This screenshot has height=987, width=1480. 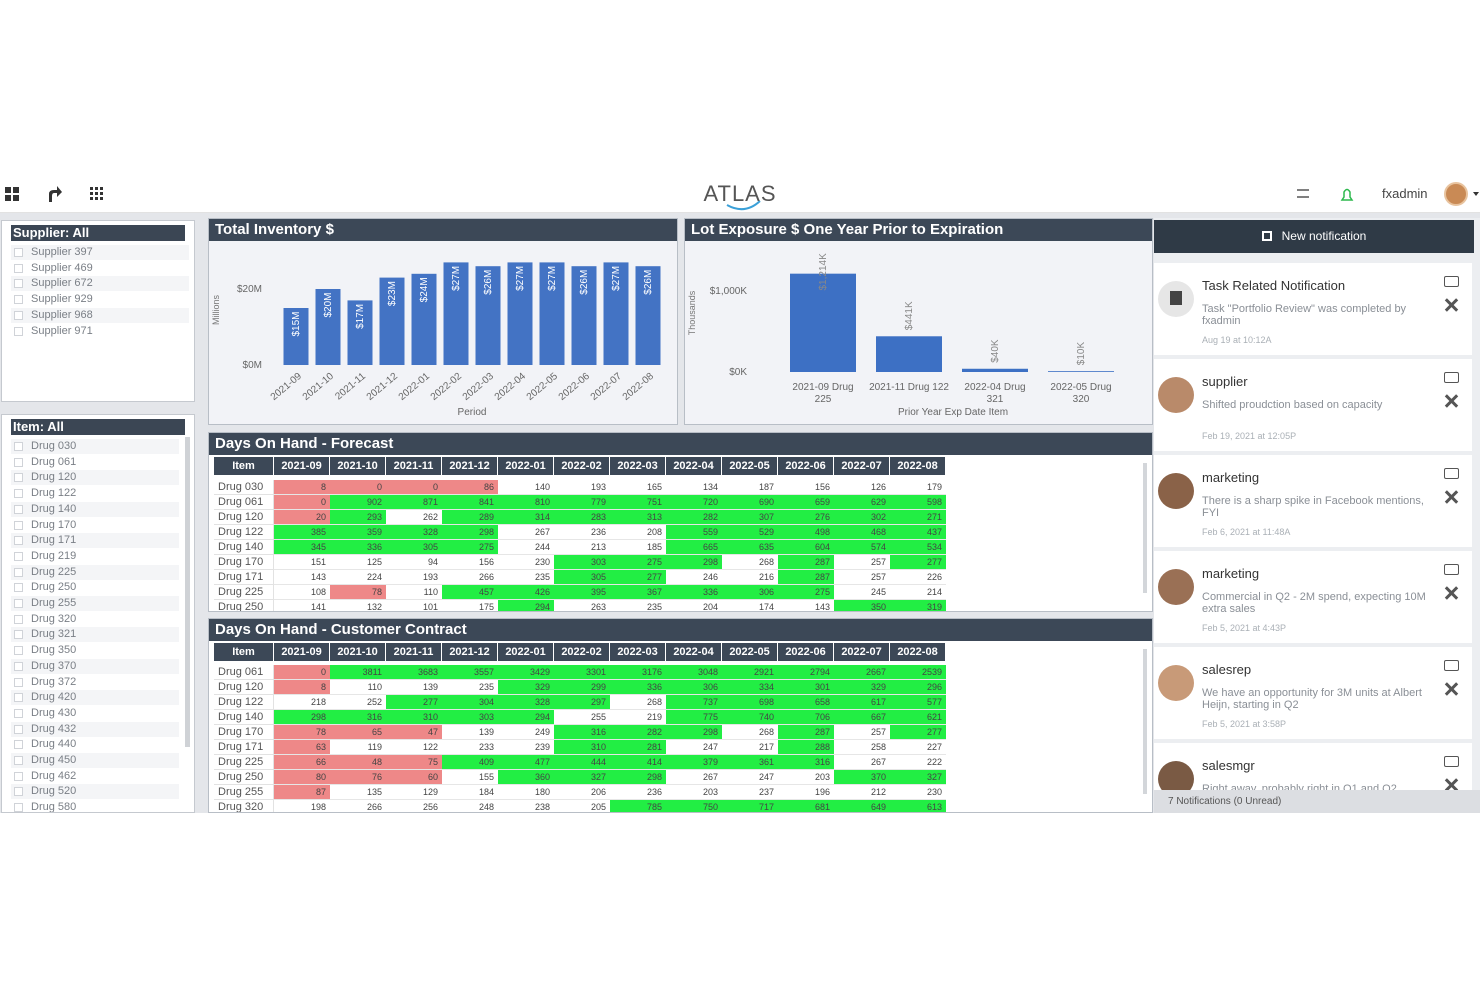 What do you see at coordinates (95, 698) in the screenshot?
I see `filter-option: Drug 420` at bounding box center [95, 698].